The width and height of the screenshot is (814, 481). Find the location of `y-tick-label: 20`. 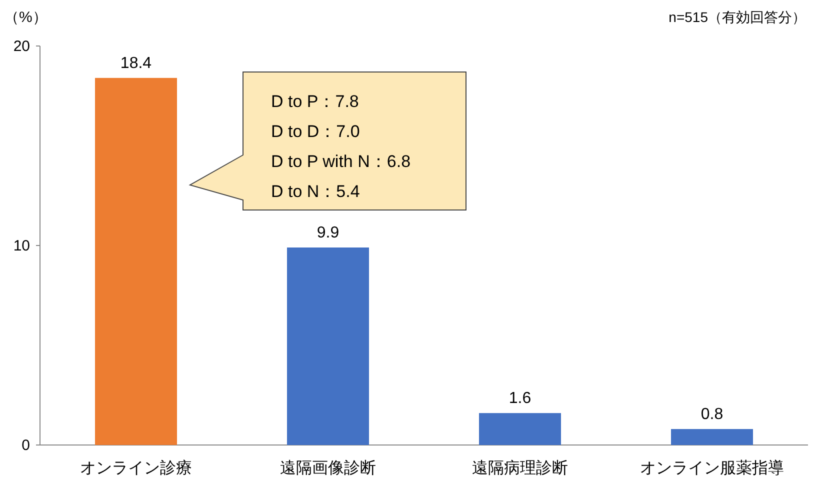

y-tick-label: 20 is located at coordinates (21, 46).